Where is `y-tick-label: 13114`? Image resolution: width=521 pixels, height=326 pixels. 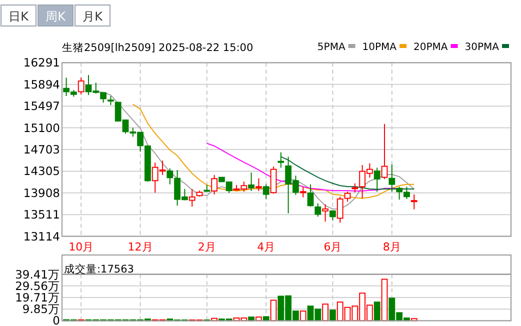
y-tick-label: 13114 is located at coordinates (41, 236).